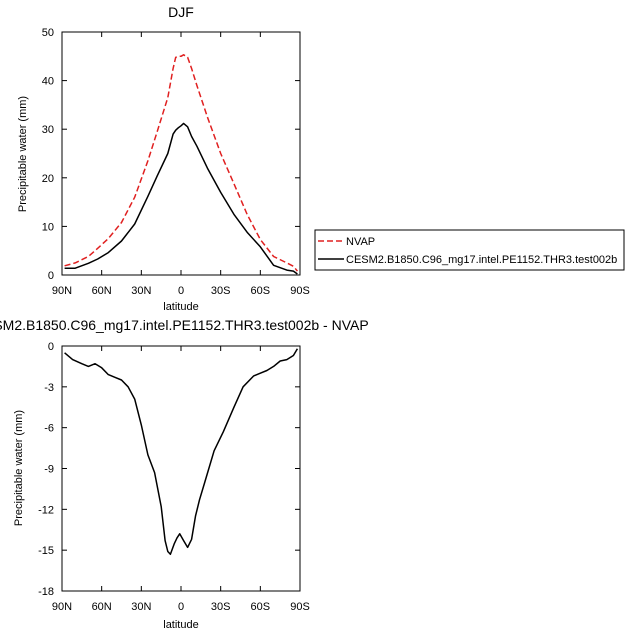  I want to click on bottom-ytick-label: 0, so click(51, 347).